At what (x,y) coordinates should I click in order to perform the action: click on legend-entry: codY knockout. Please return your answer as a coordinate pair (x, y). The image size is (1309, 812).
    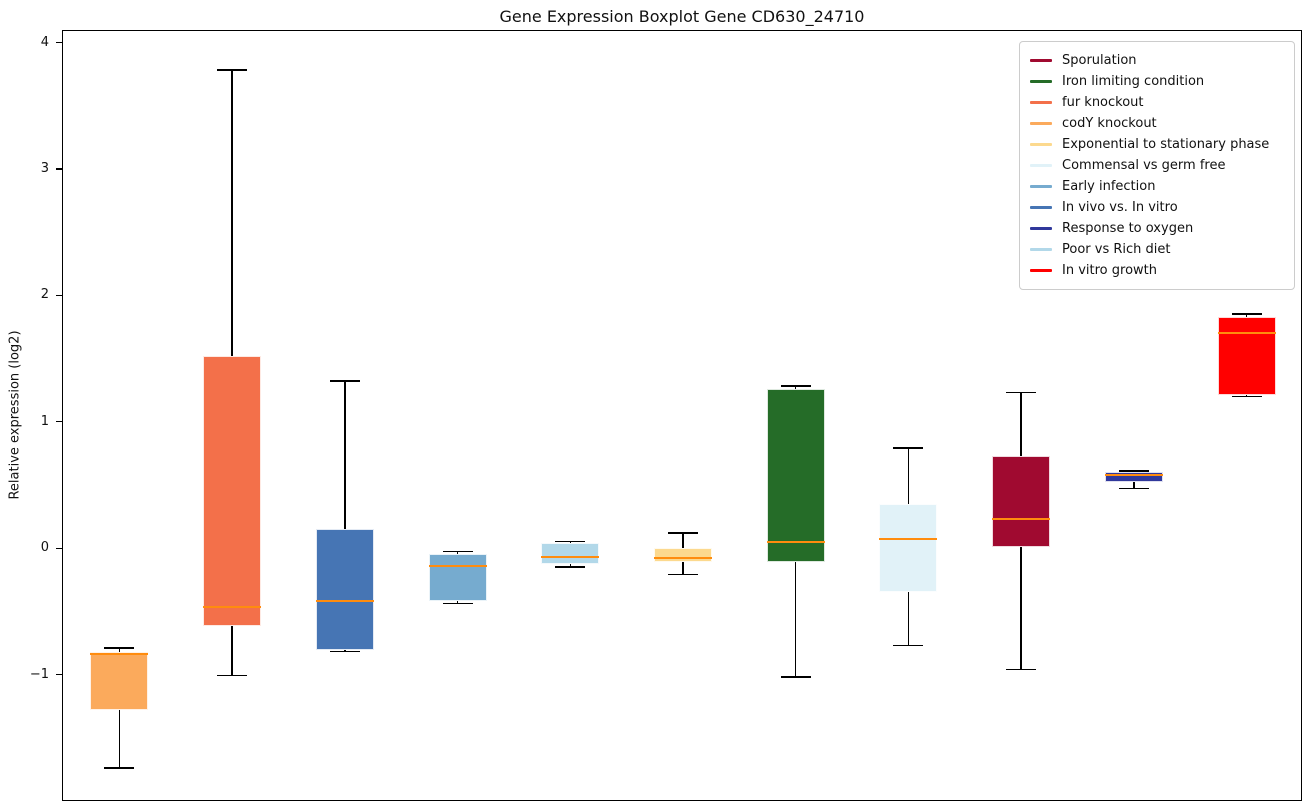
    Looking at the image, I should click on (1157, 123).